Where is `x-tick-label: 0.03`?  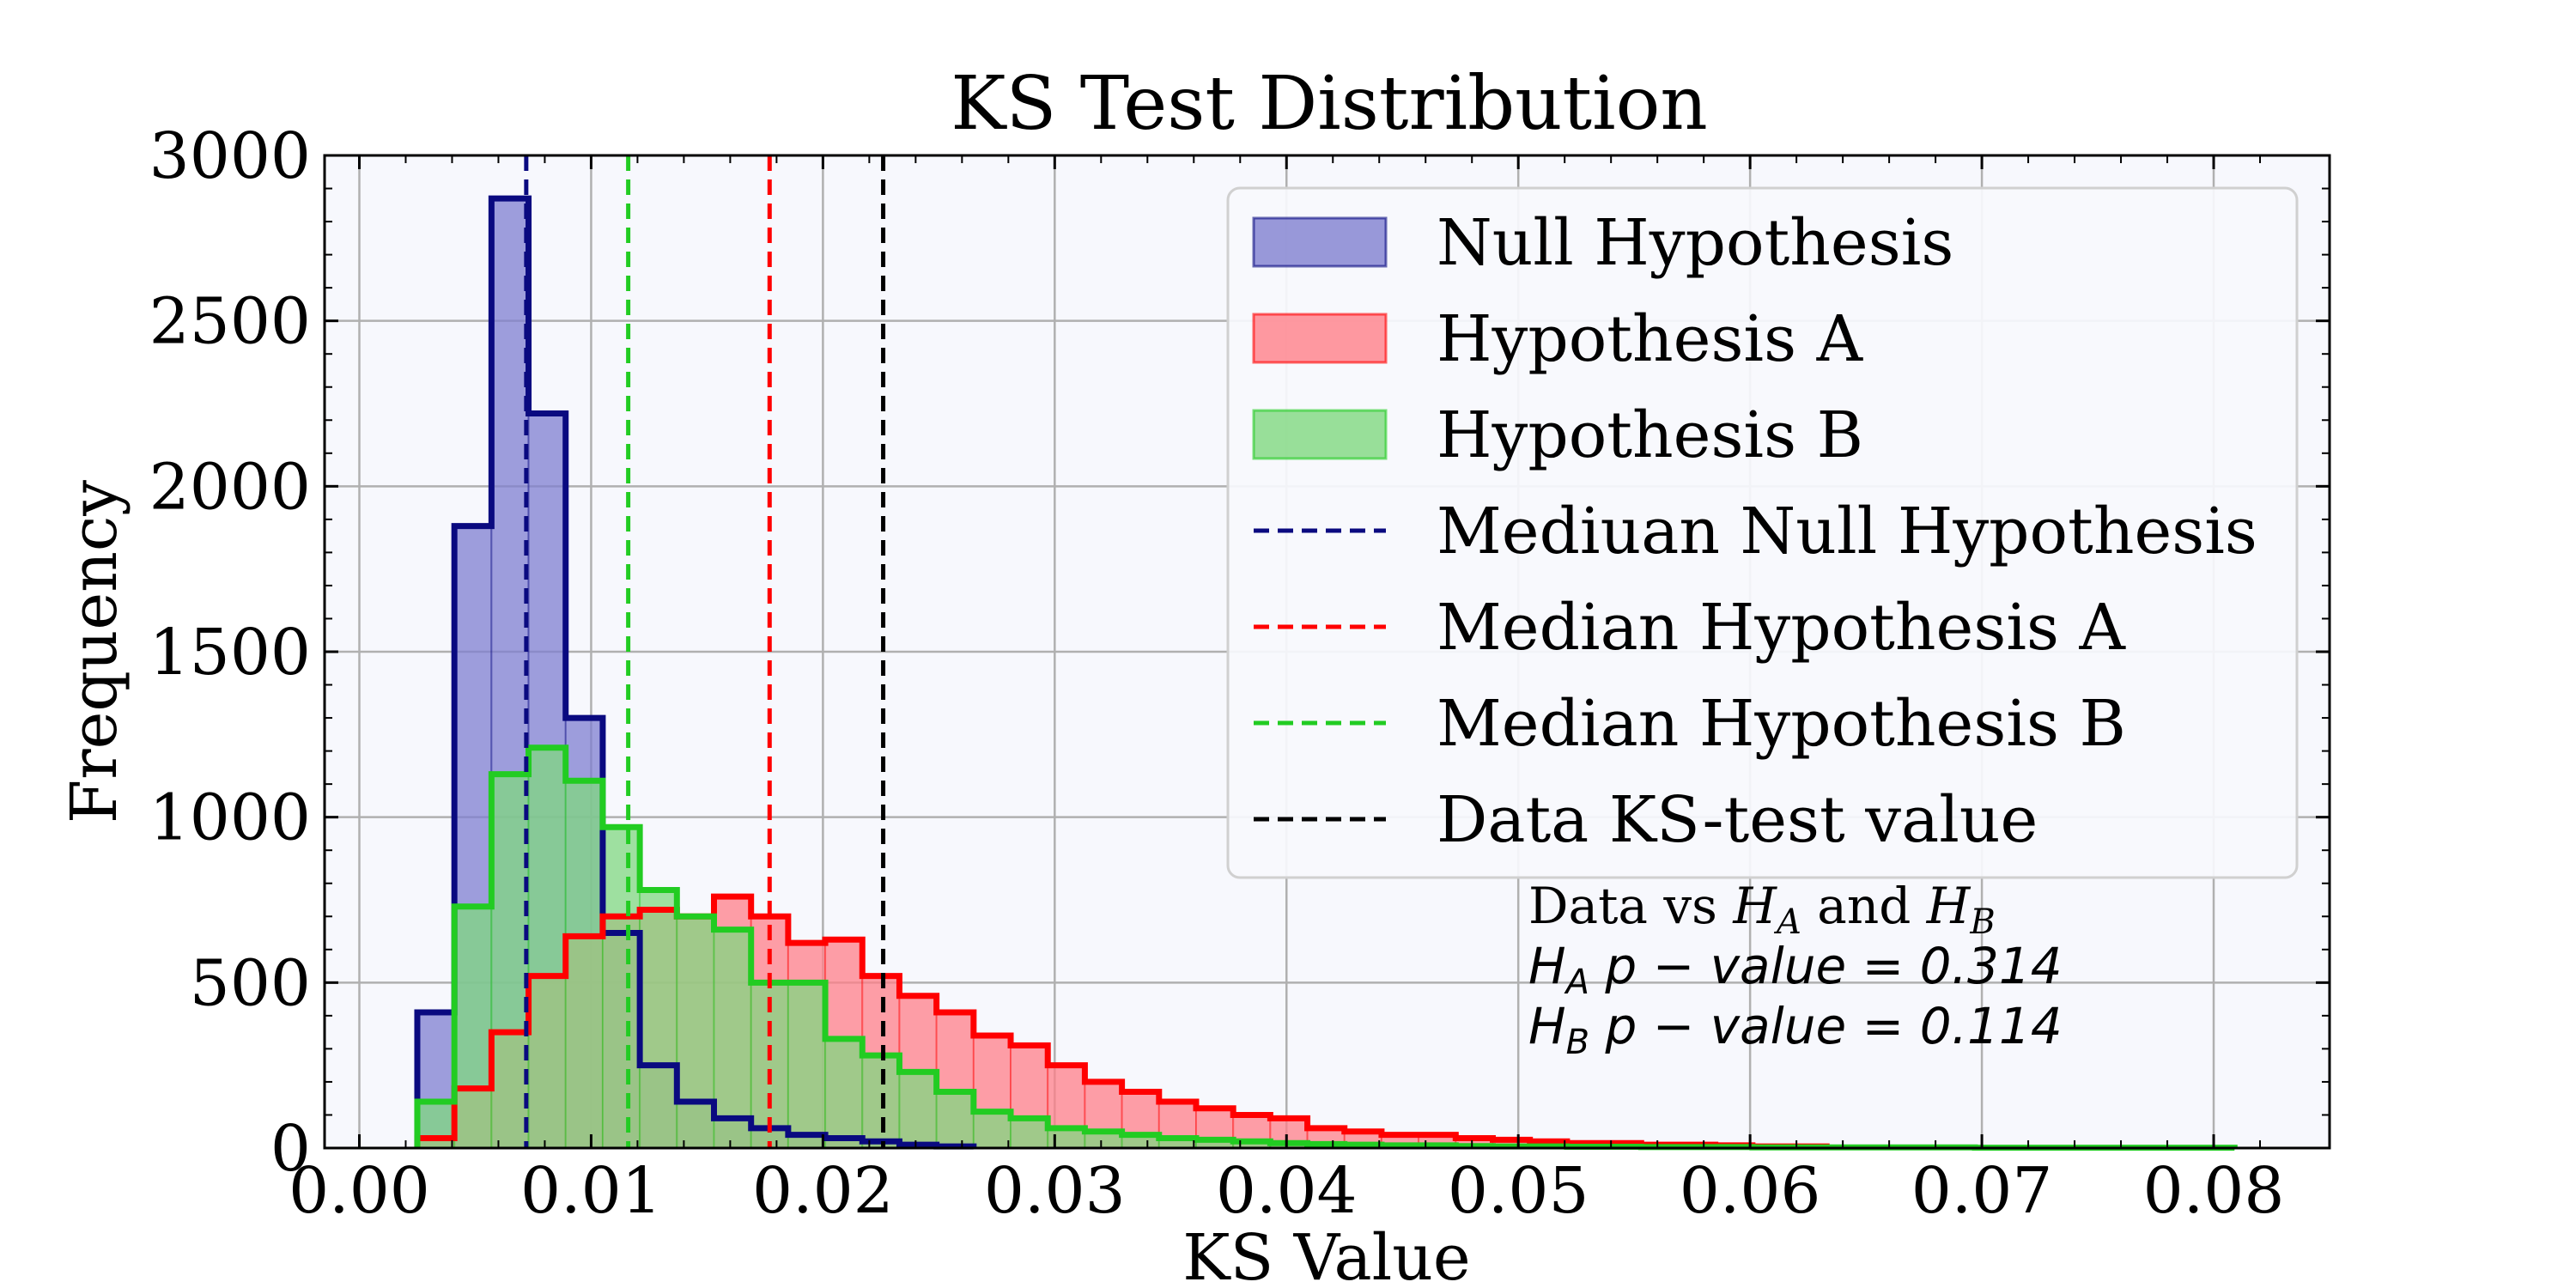 x-tick-label: 0.03 is located at coordinates (1055, 1191).